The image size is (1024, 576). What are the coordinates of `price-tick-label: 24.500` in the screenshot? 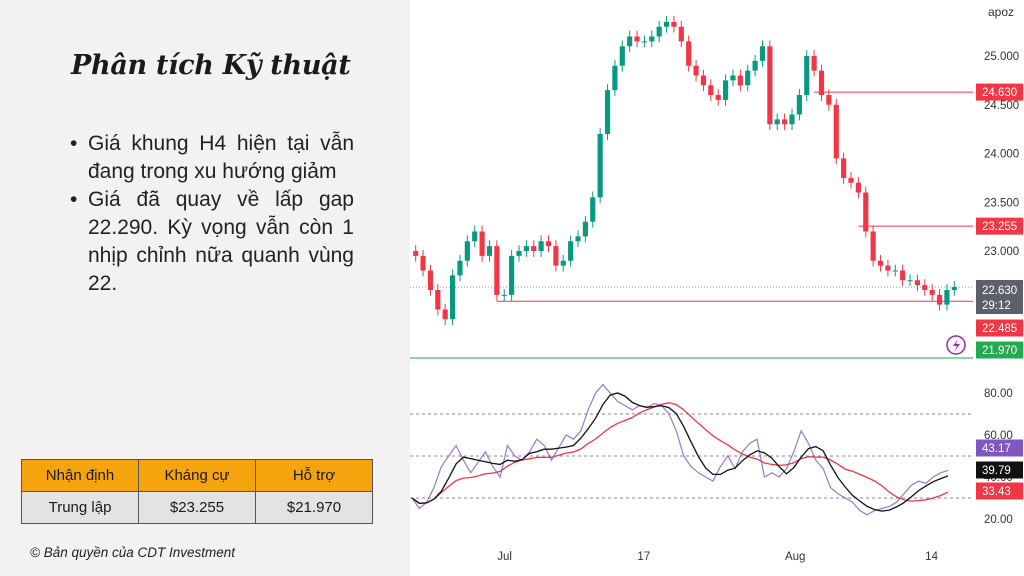 It's located at (1001, 106).